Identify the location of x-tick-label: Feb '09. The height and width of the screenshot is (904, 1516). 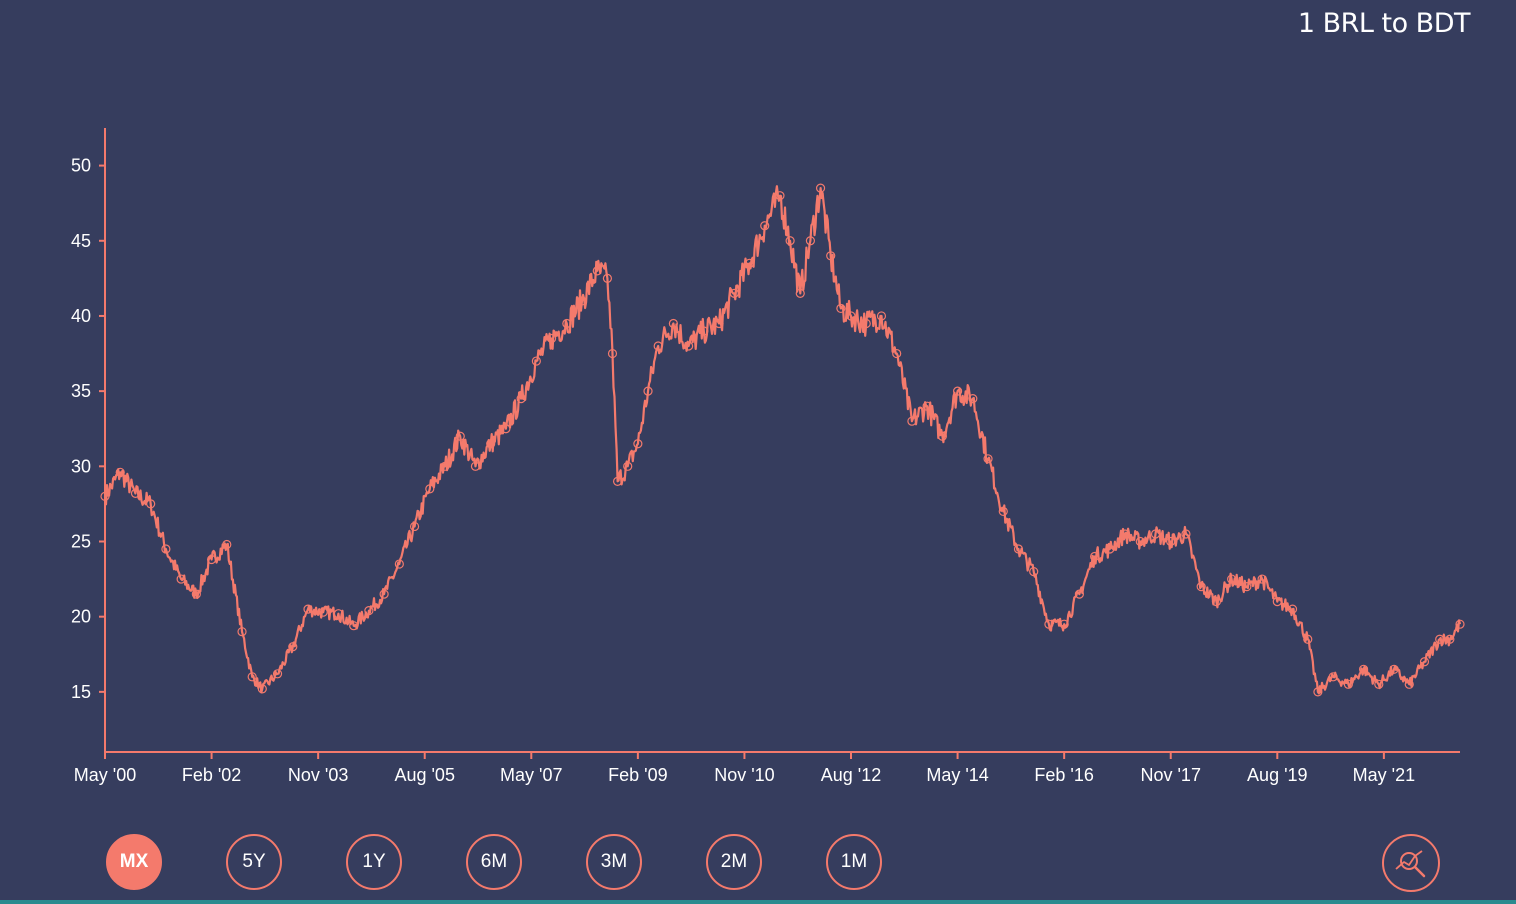
(637, 775).